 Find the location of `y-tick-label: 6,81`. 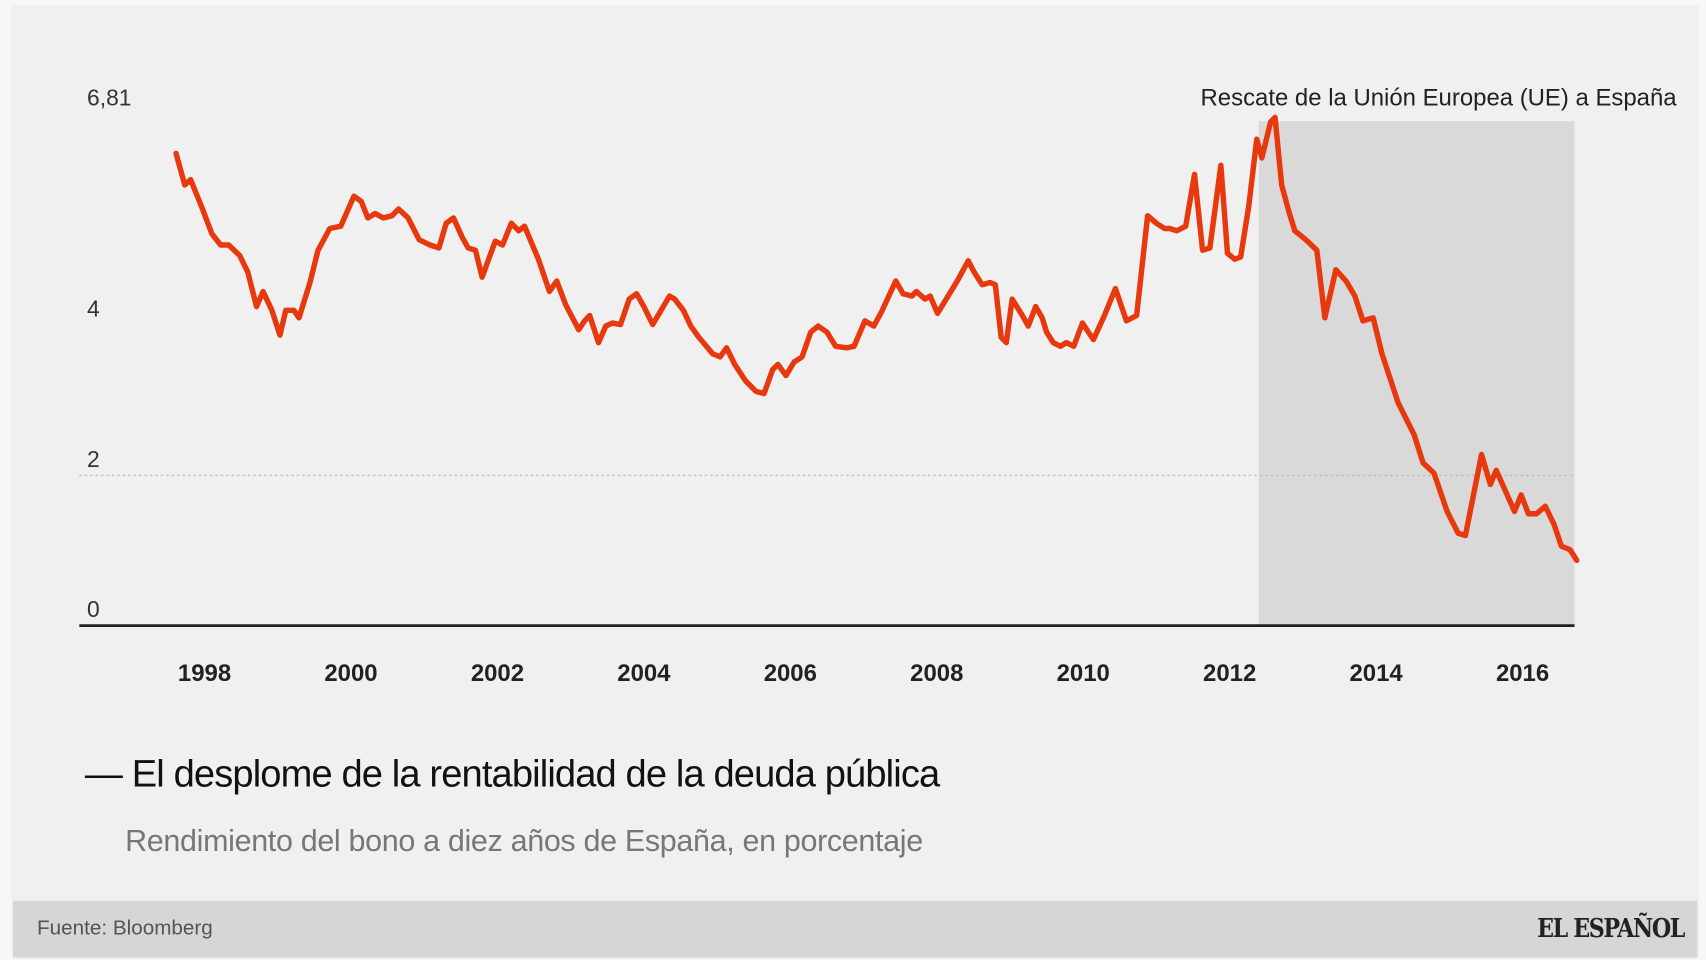

y-tick-label: 6,81 is located at coordinates (109, 98).